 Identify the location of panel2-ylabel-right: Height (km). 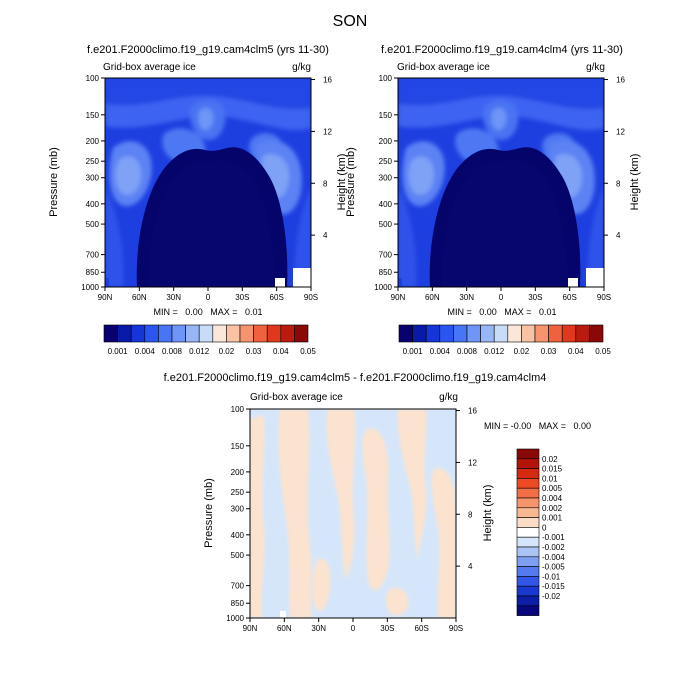
(635, 182).